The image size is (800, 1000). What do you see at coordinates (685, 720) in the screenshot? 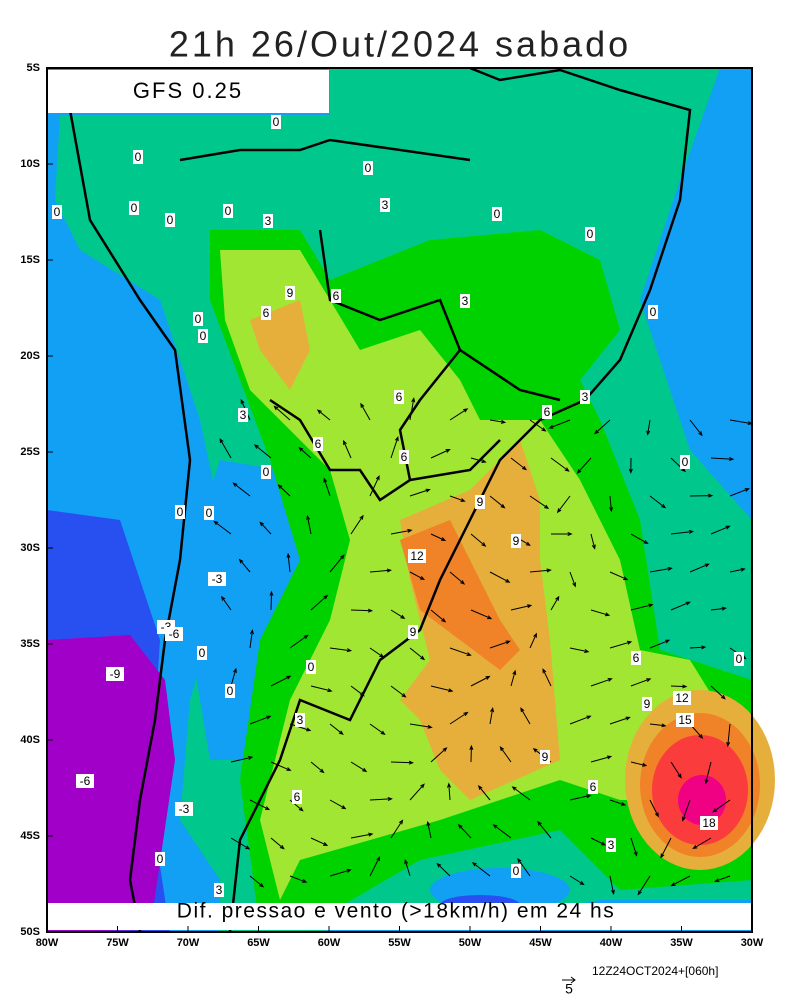
I see `contour-label: 15` at bounding box center [685, 720].